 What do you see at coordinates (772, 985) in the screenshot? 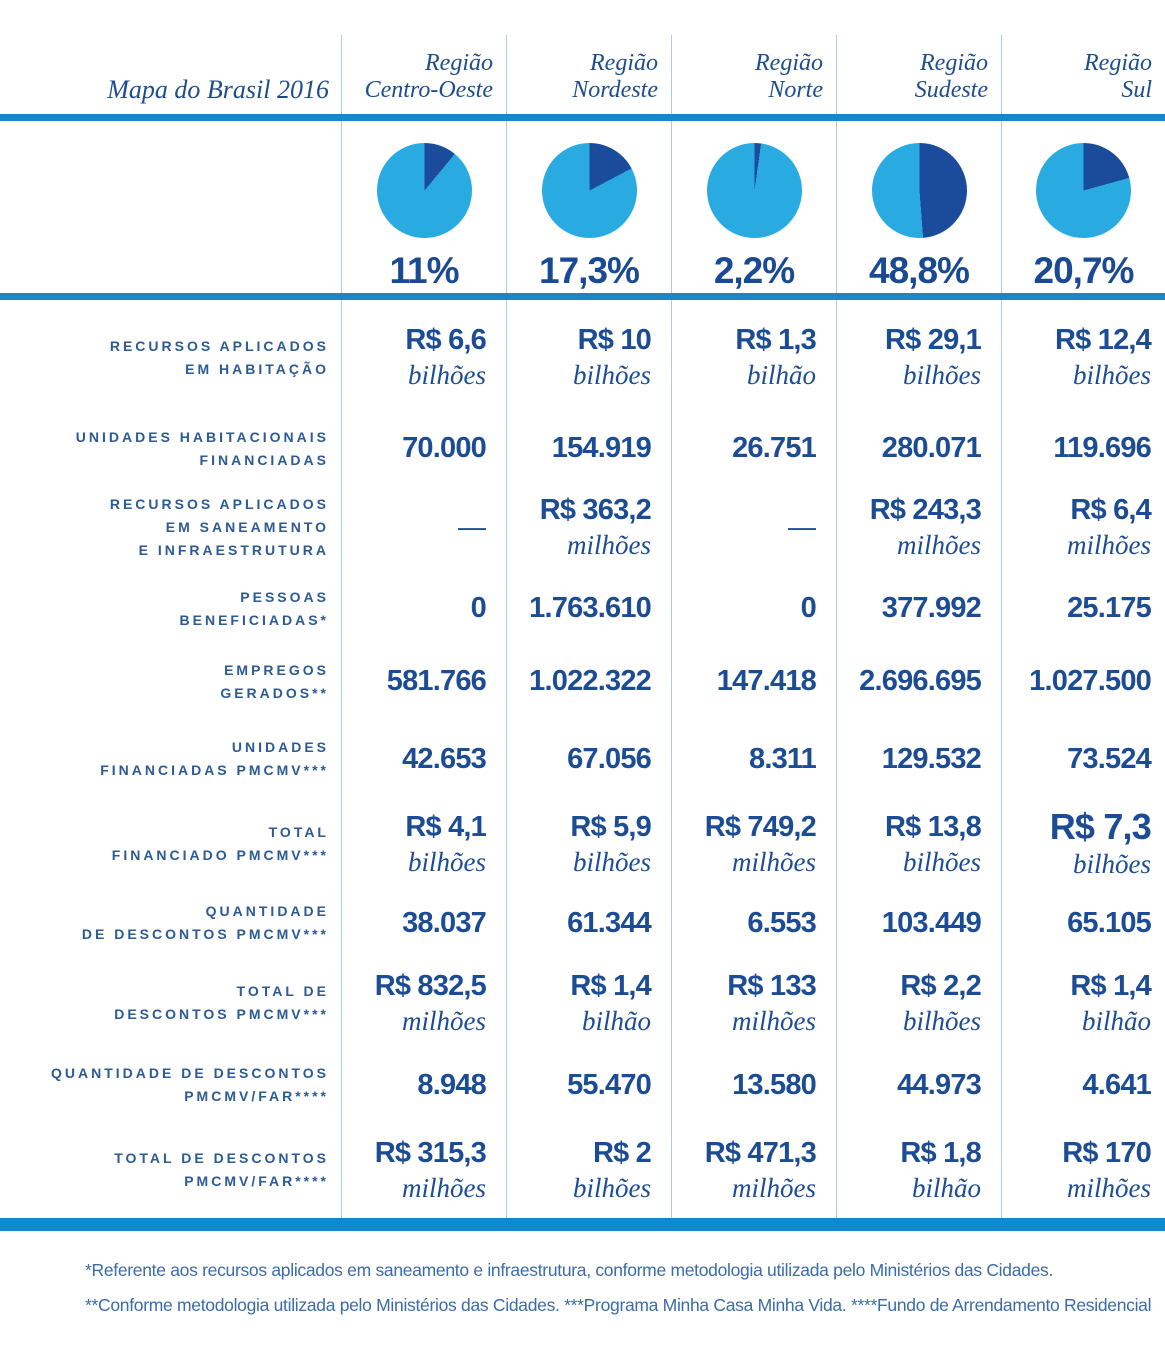
I see `value-number: R$ 133` at bounding box center [772, 985].